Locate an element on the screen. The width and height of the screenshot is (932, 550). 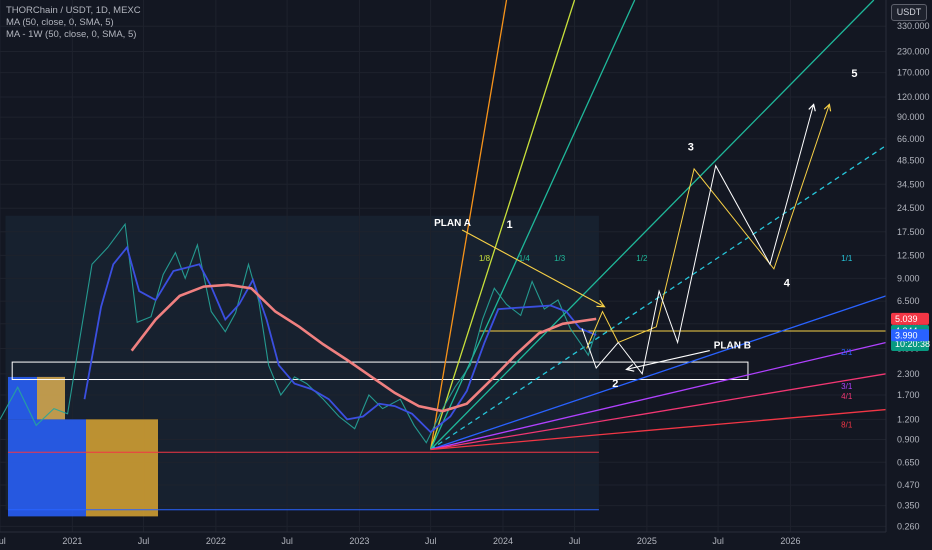
y-tick-label: 66.000 is located at coordinates (911, 139).